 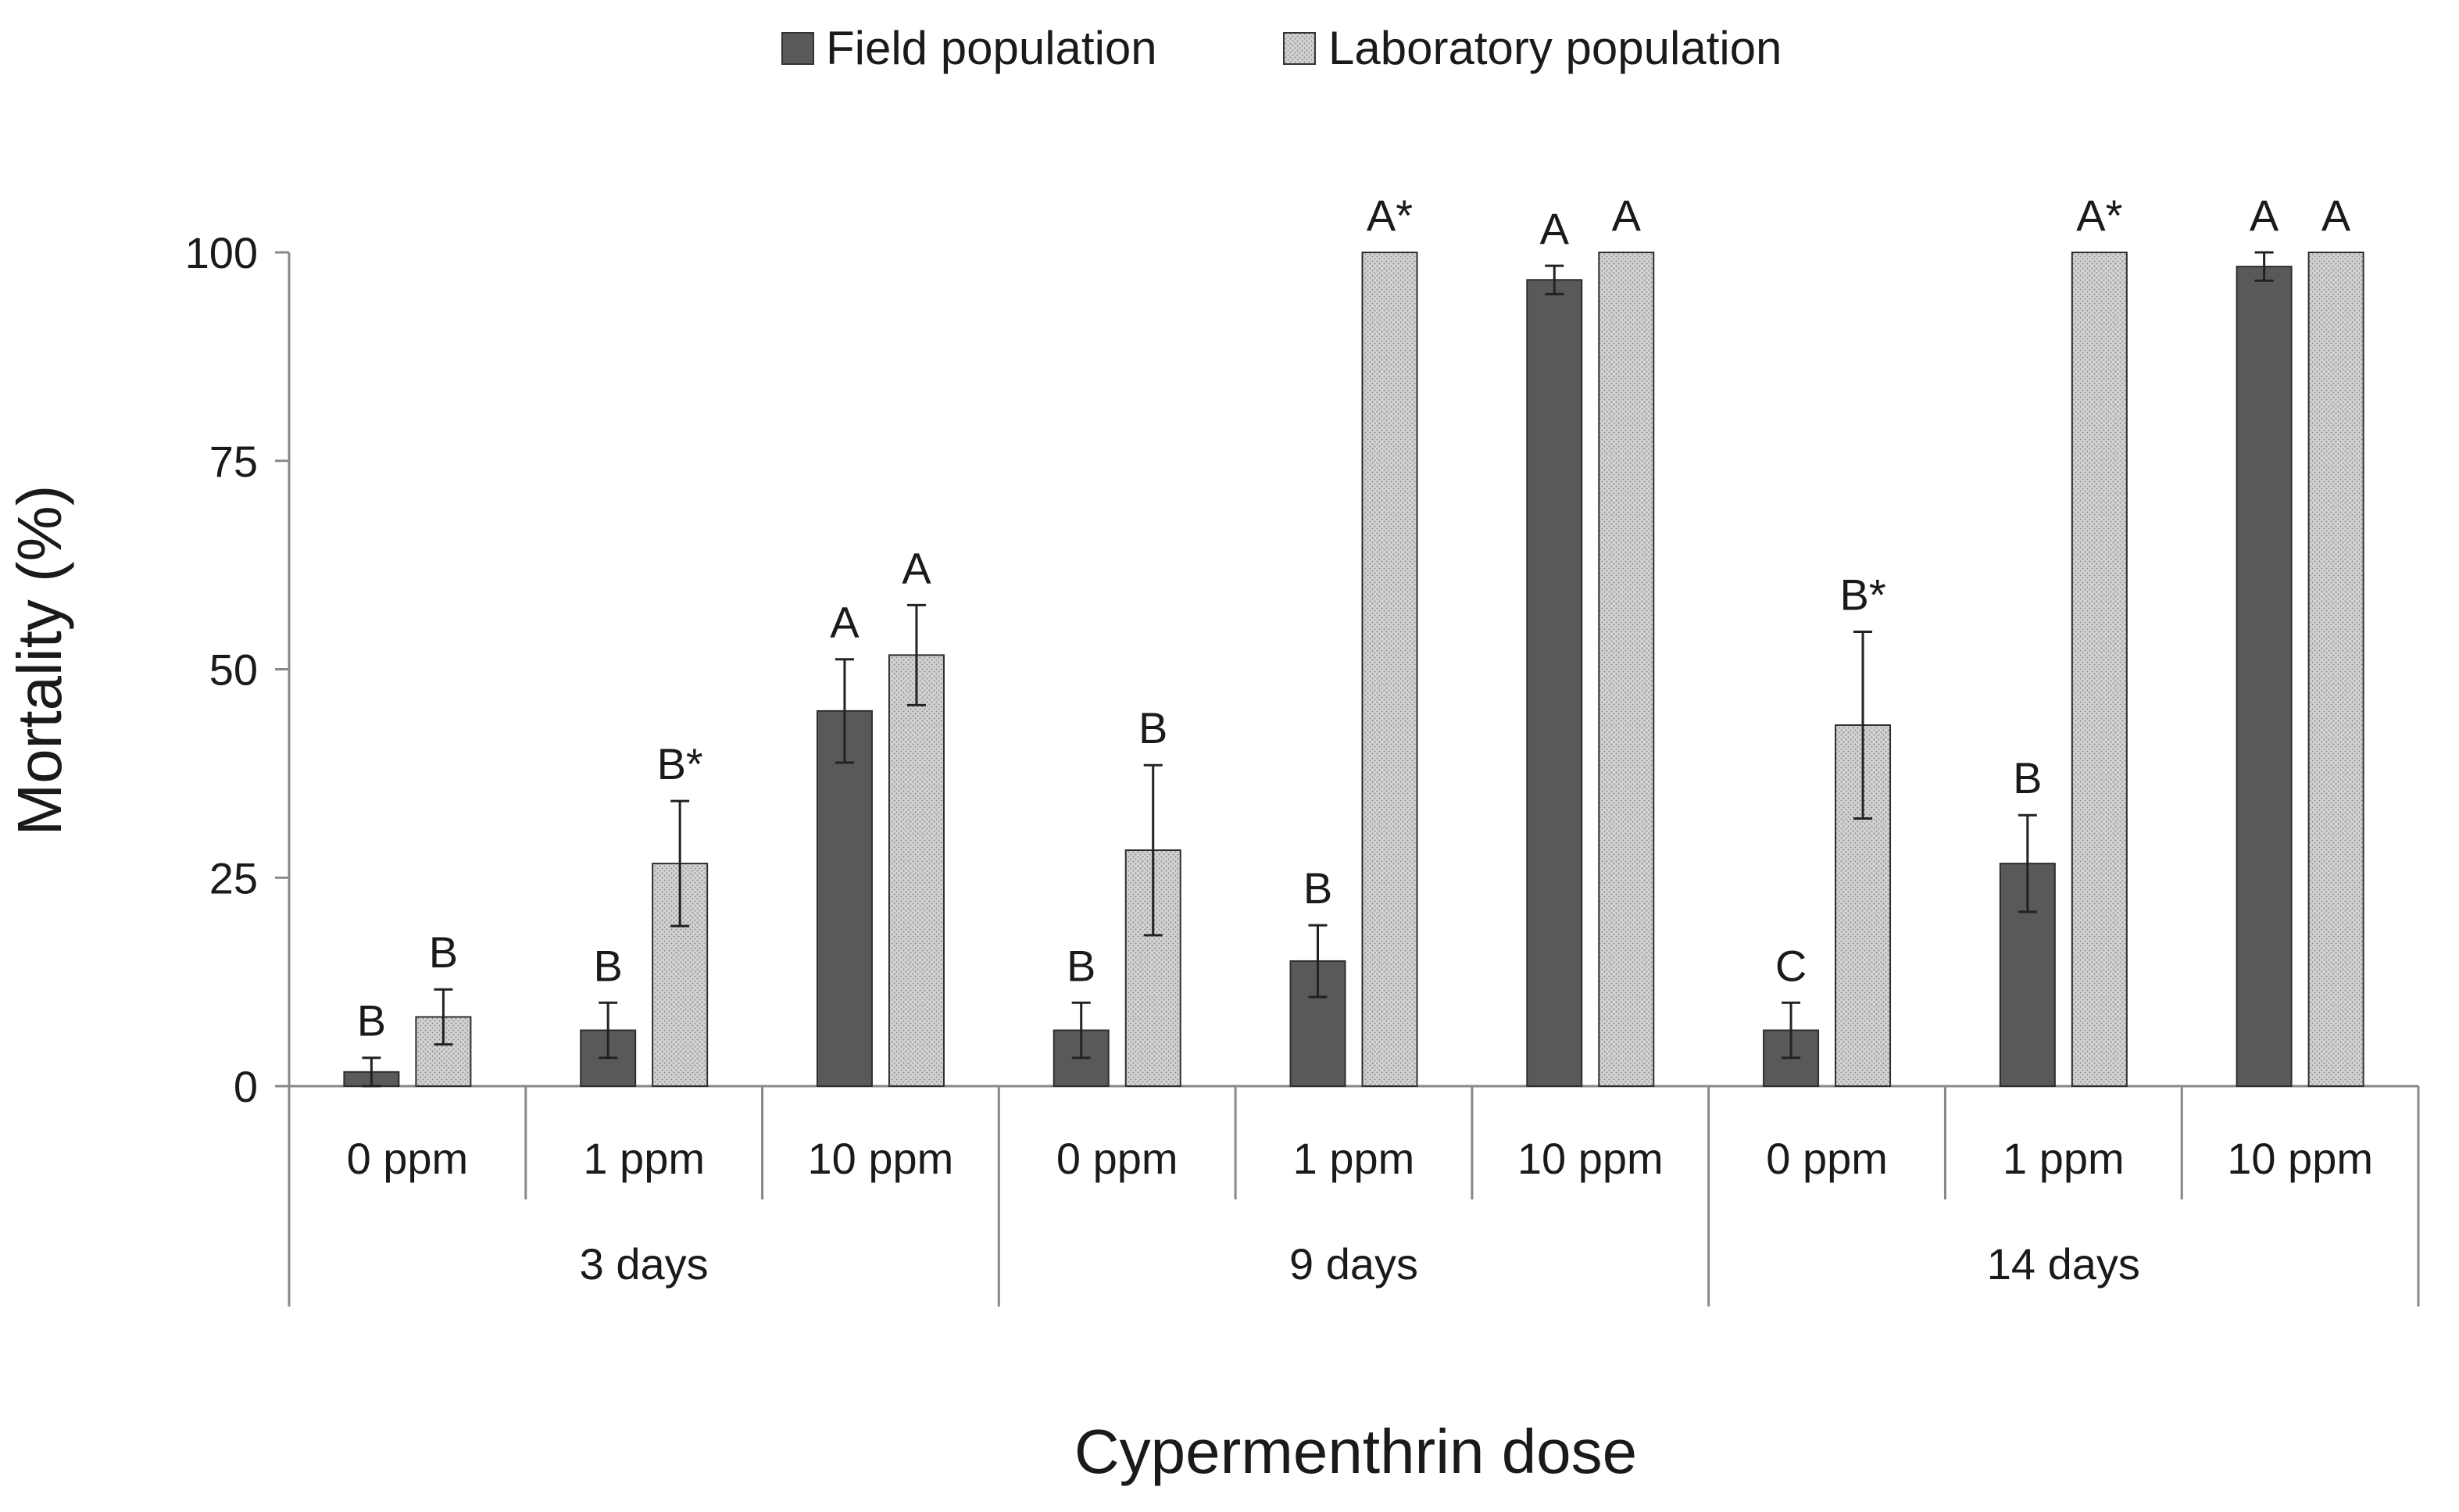 I want to click on legend-swatch-field, so click(x=798, y=48).